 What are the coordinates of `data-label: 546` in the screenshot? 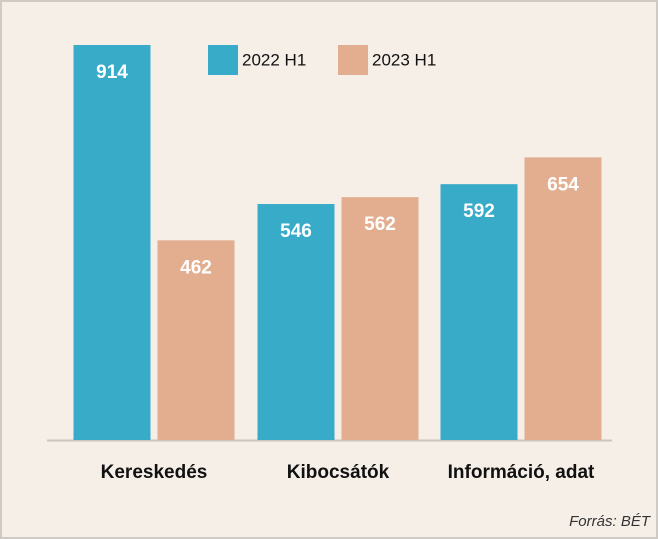 It's located at (296, 231).